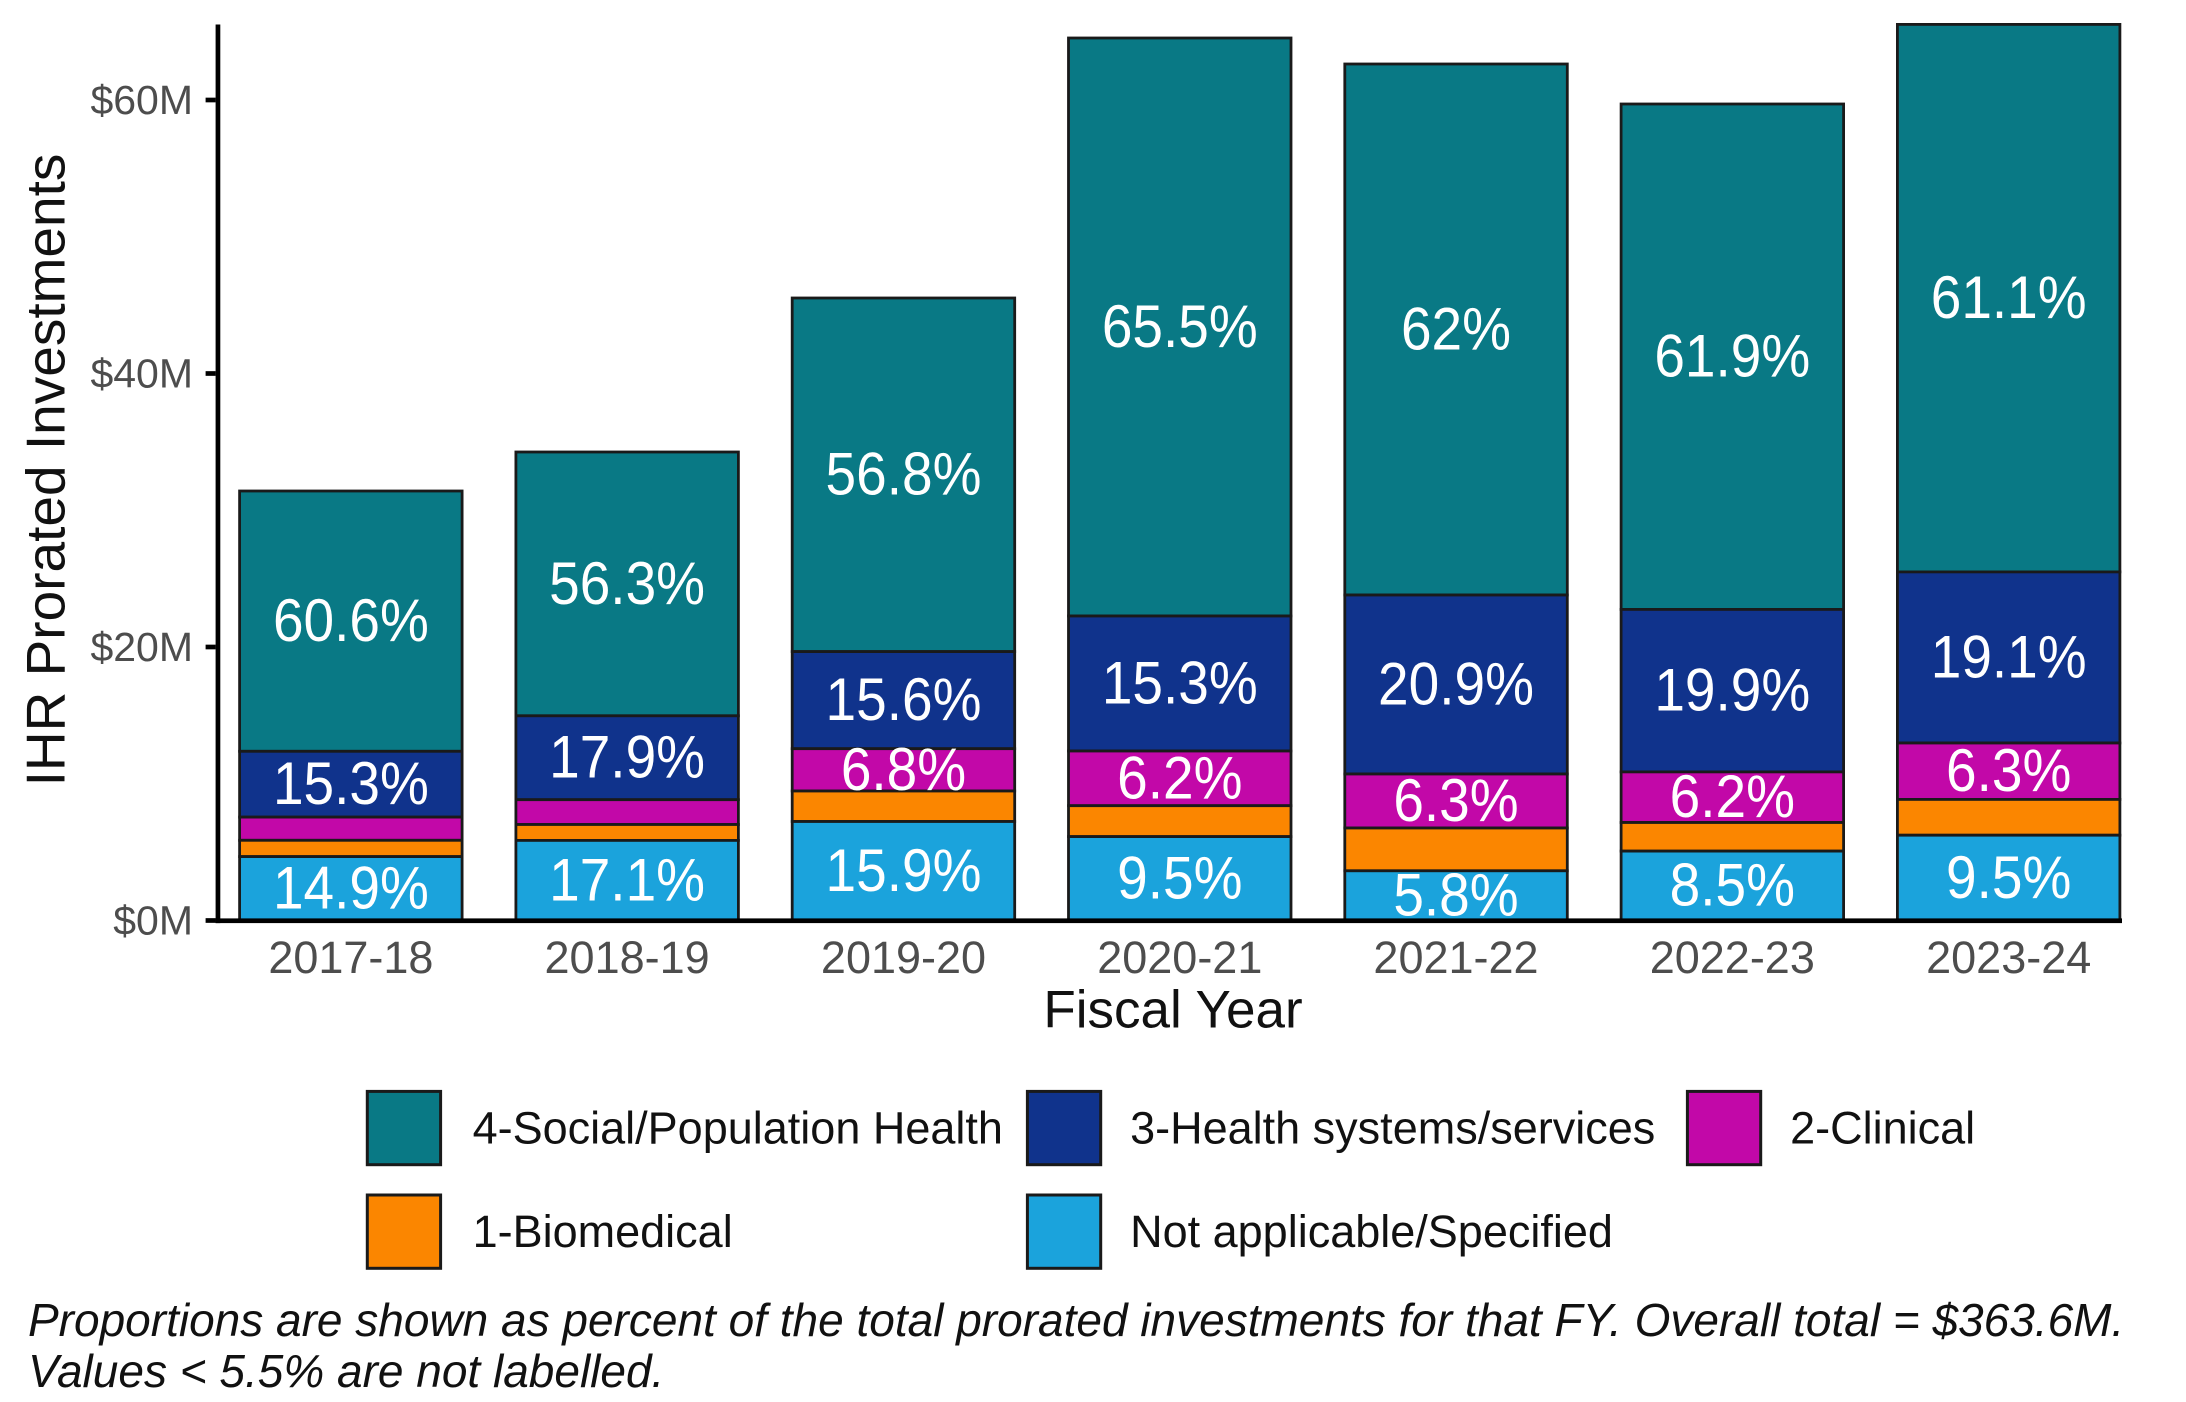 Image resolution: width=2186 pixels, height=1402 pixels. What do you see at coordinates (351, 888) in the screenshot?
I see `svg-text: 14.9%` at bounding box center [351, 888].